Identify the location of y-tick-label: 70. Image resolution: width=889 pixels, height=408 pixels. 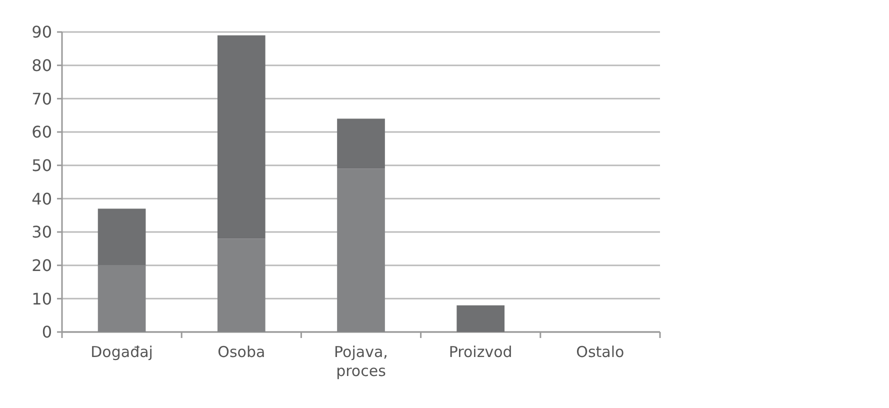
(42, 98).